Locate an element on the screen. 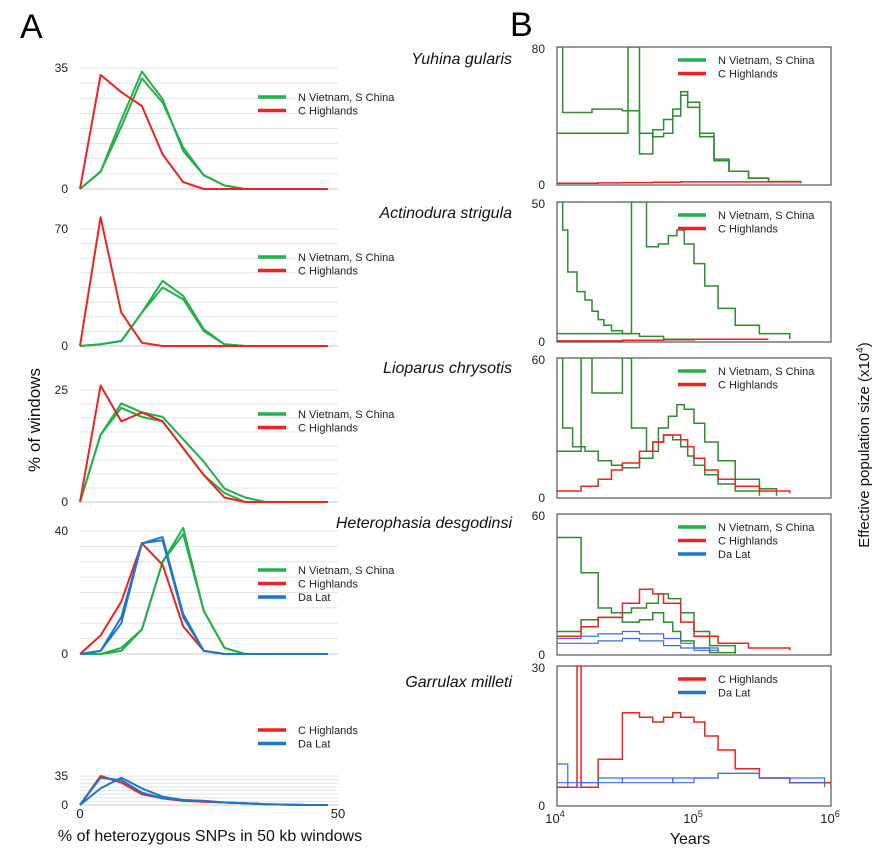 This screenshot has height=855, width=879. chart-b-garrulax-milleti-y-tick-0: 0 is located at coordinates (541, 806).